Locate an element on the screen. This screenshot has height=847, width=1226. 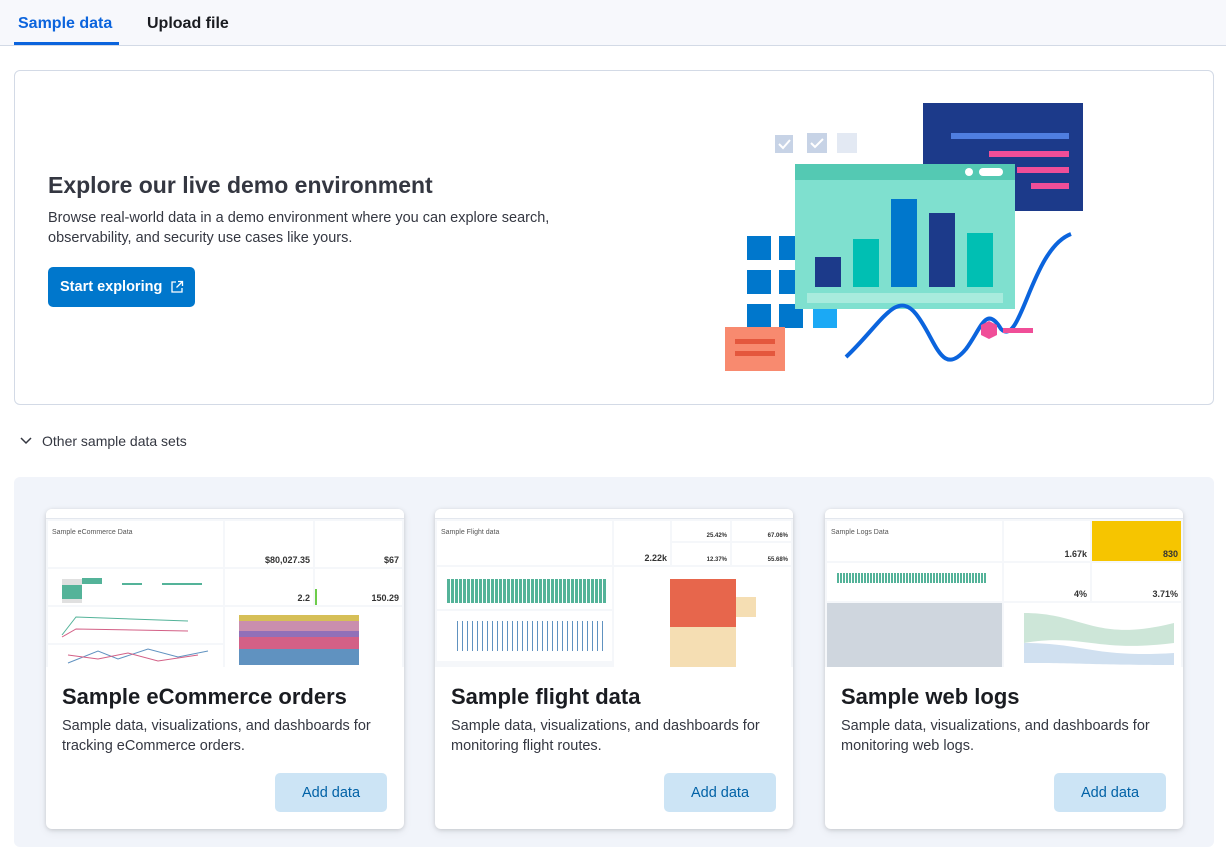
thumb-metric: 67.06% is located at coordinates (777, 536).